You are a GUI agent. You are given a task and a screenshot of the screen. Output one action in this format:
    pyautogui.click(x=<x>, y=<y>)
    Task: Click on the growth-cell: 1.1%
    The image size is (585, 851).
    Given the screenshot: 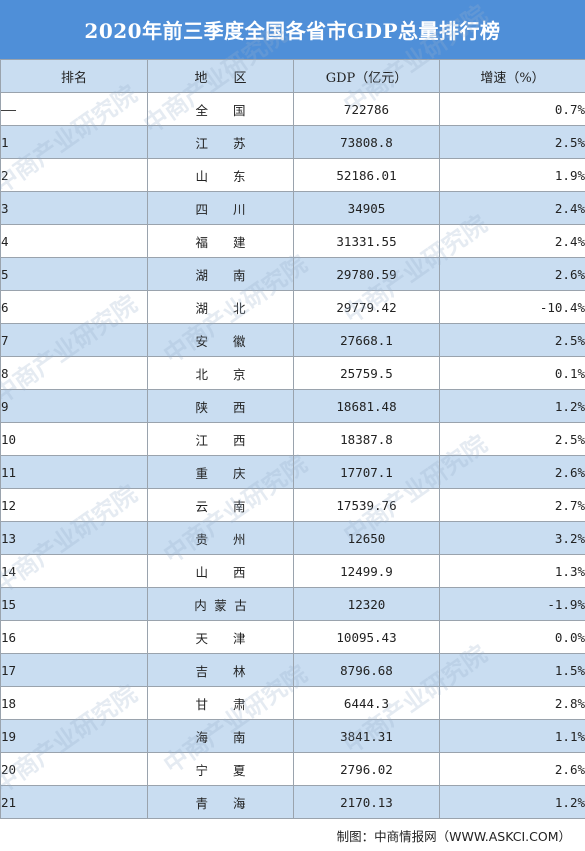 What is the action you would take?
    pyautogui.click(x=512, y=736)
    